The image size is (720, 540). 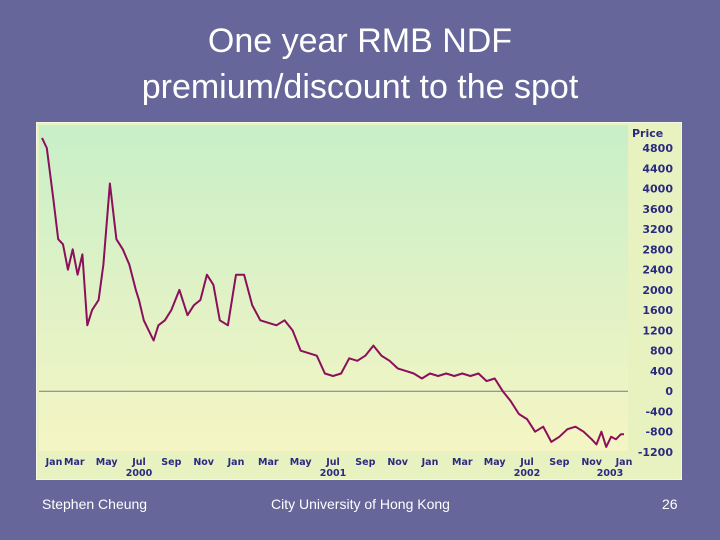 What do you see at coordinates (657, 330) in the screenshot?
I see `y-tick-label: 1200` at bounding box center [657, 330].